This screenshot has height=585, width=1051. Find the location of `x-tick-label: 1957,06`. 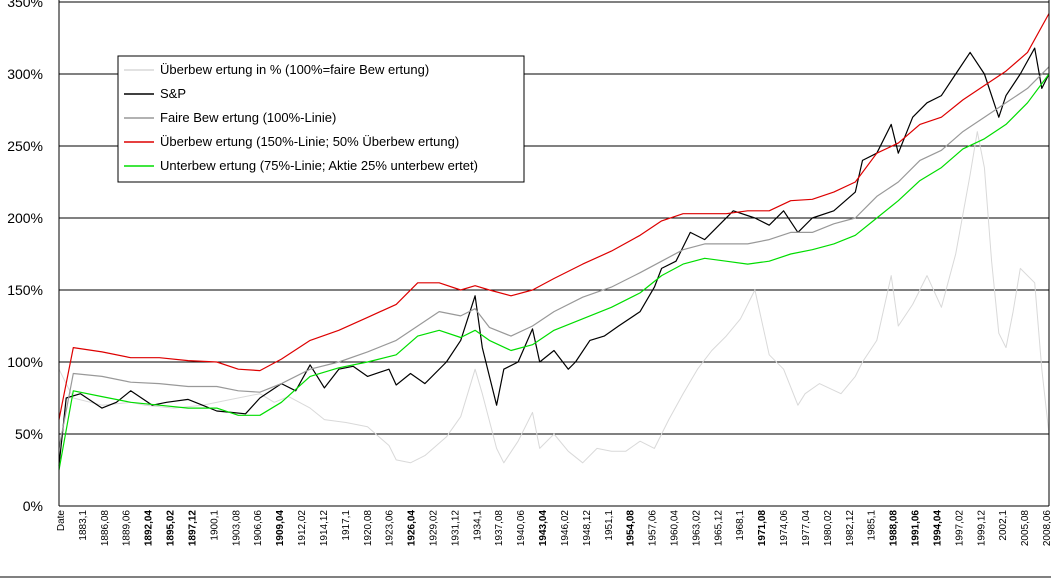

x-tick-label: 1957,06 is located at coordinates (653, 528).